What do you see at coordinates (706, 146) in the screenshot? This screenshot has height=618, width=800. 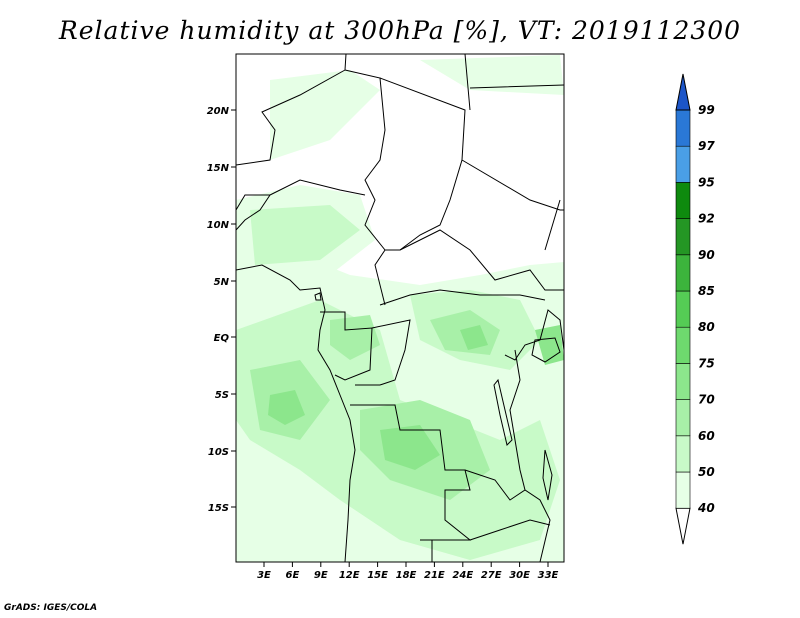 I see `colorbar-label: 97` at bounding box center [706, 146].